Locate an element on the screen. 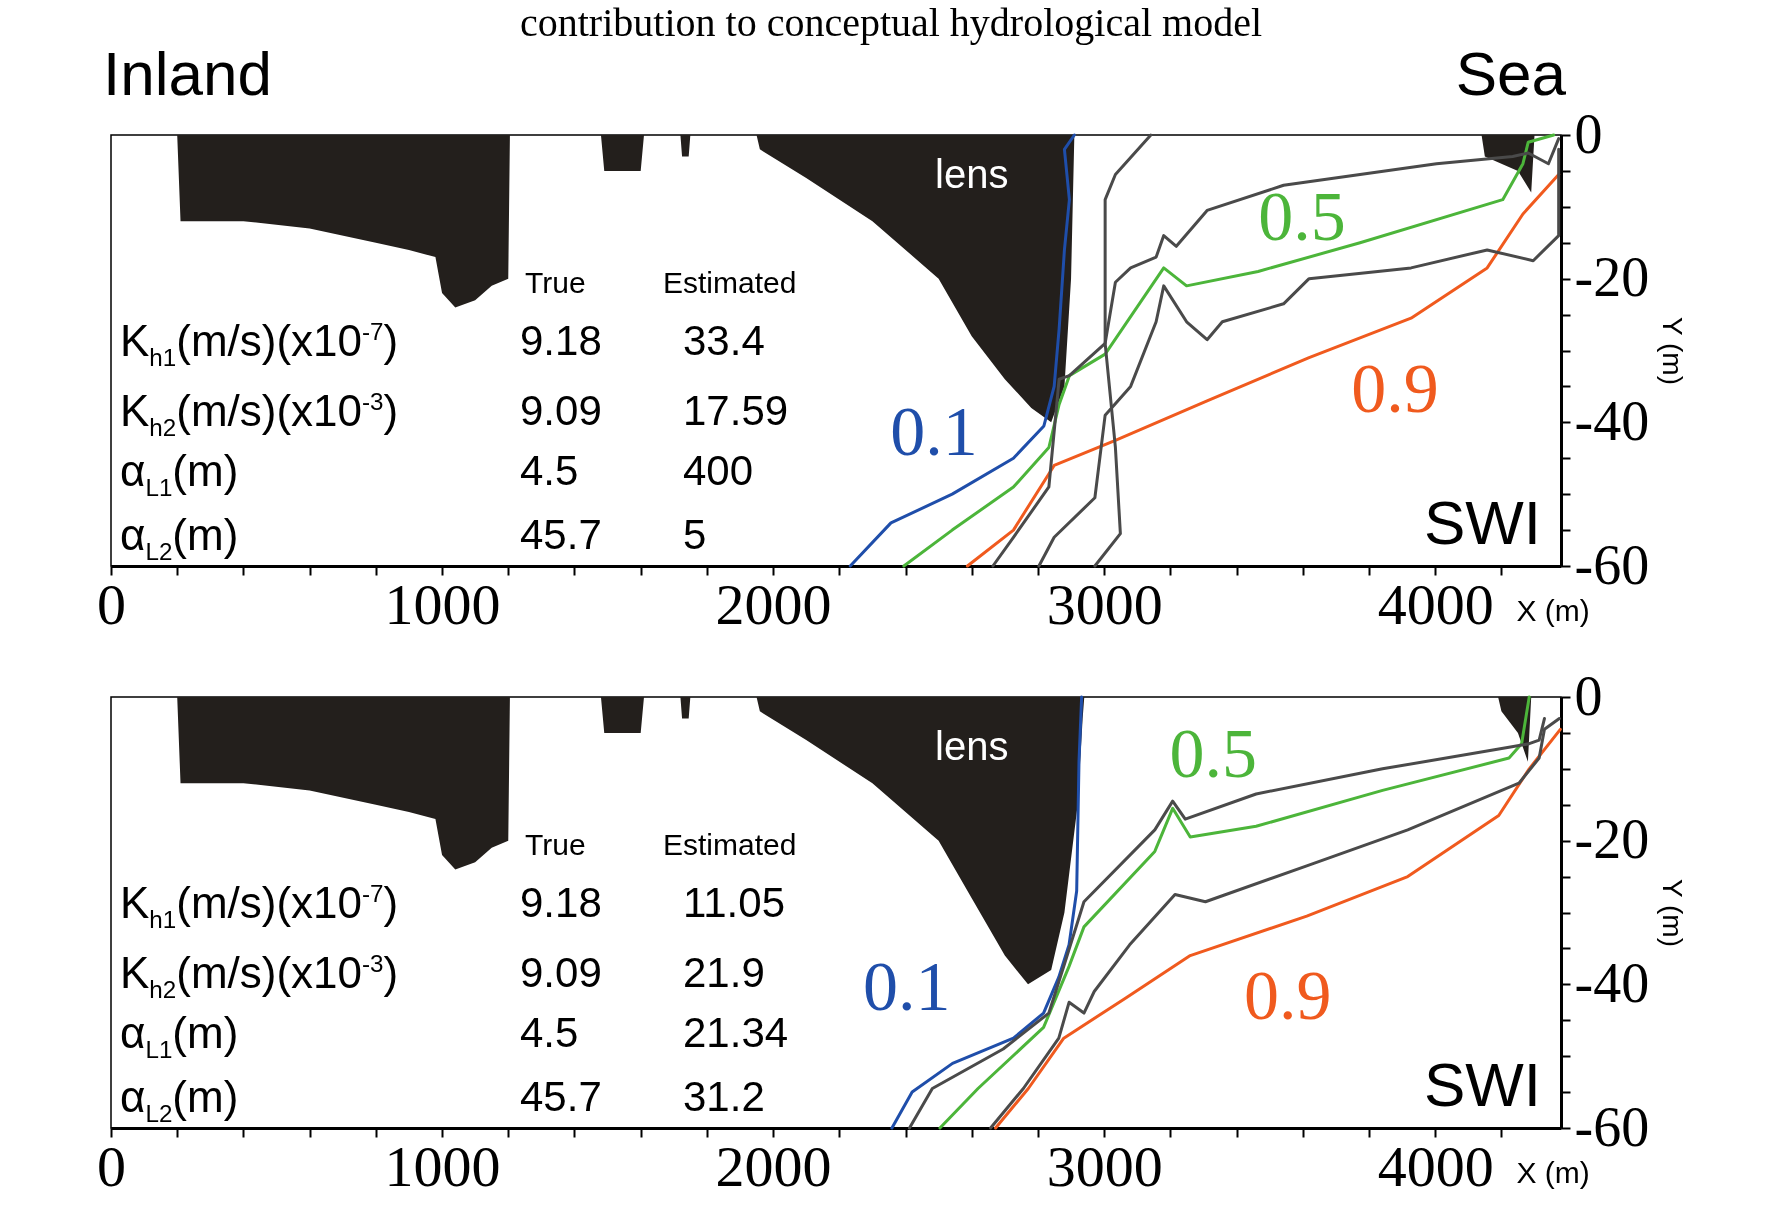 The width and height of the screenshot is (1792, 1224). line-series is located at coordinates (962, 350).